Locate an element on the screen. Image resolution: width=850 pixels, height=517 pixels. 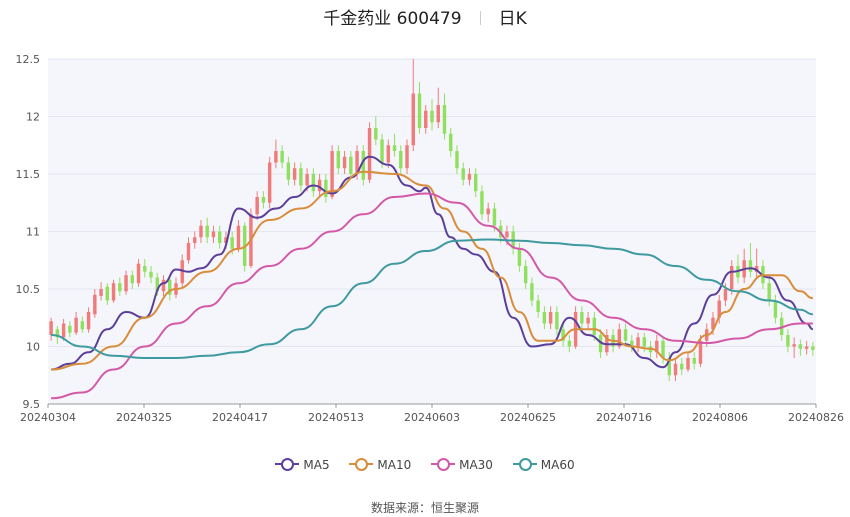
y-tick-label: 11 is located at coordinates (33, 232).